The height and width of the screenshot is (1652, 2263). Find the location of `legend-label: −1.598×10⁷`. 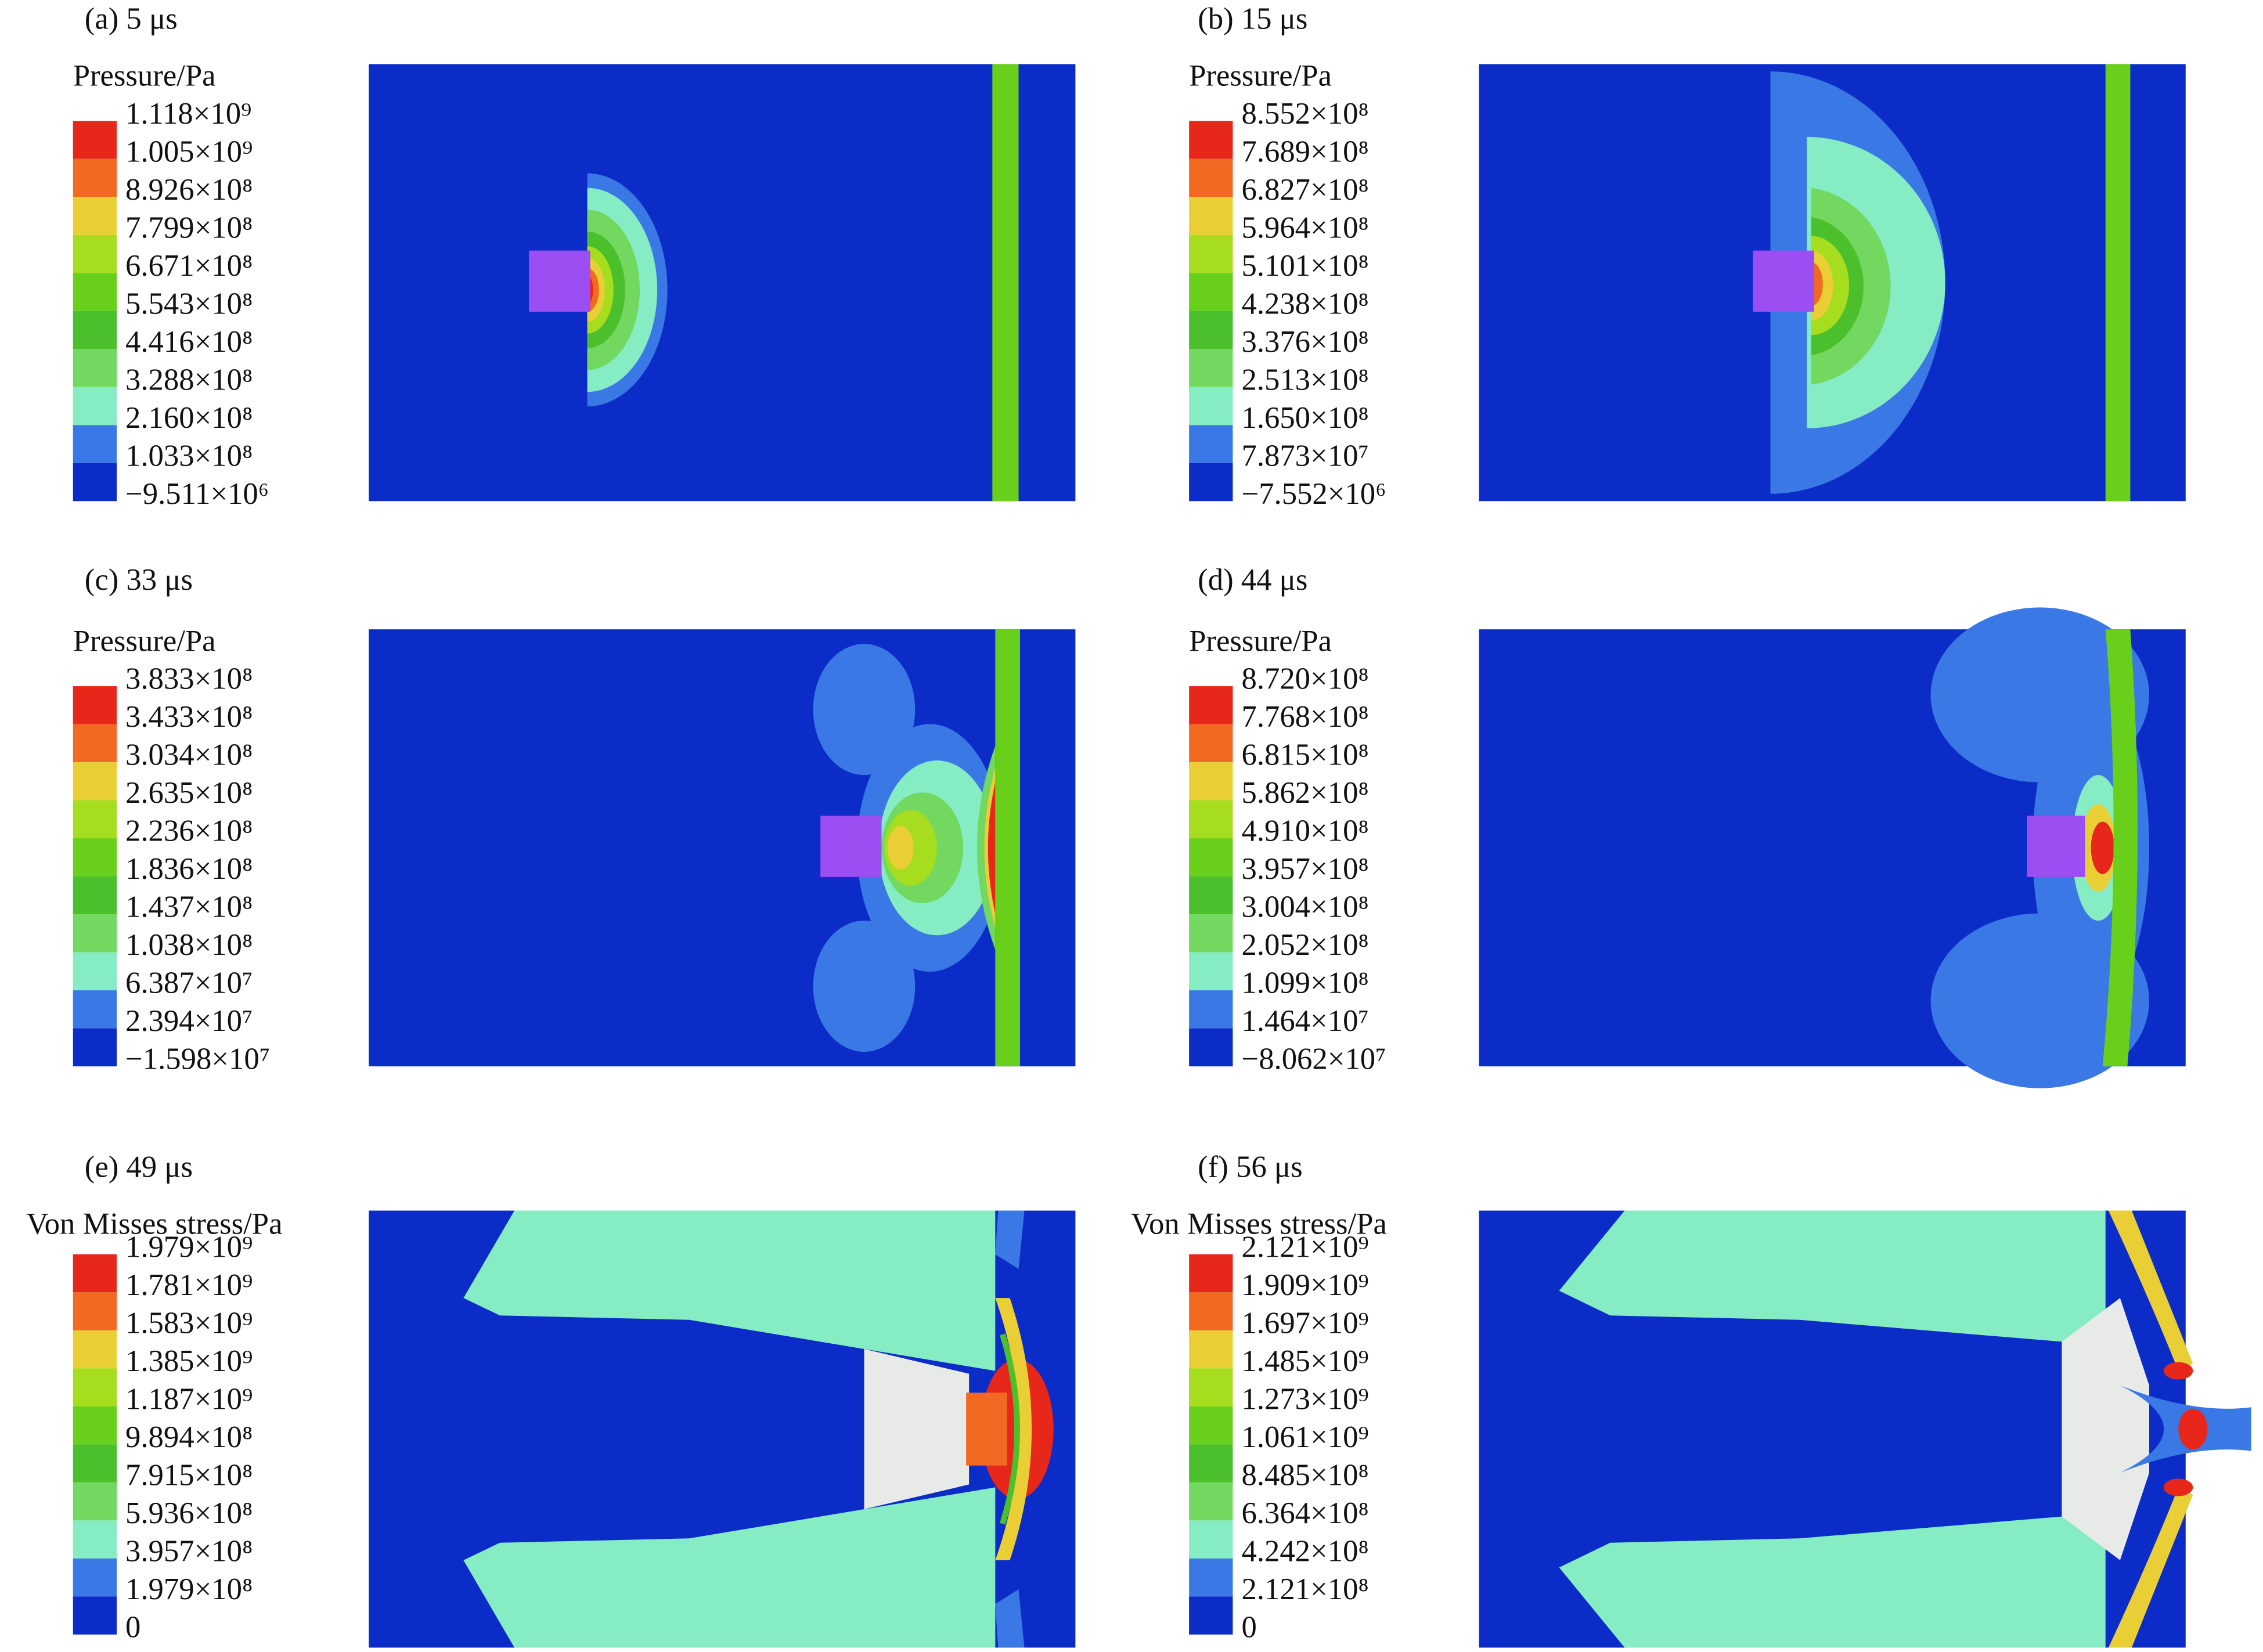

legend-label: −1.598×10⁷ is located at coordinates (197, 1059).